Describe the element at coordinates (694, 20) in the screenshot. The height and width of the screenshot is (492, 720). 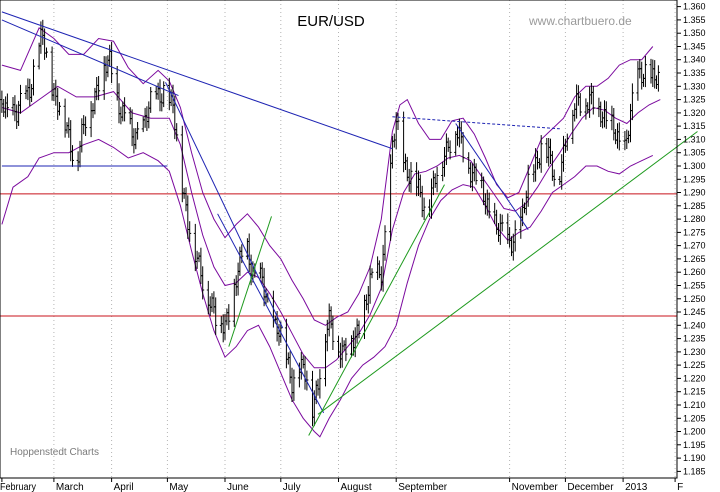
I see `y-tick-label: 1.355` at that location.